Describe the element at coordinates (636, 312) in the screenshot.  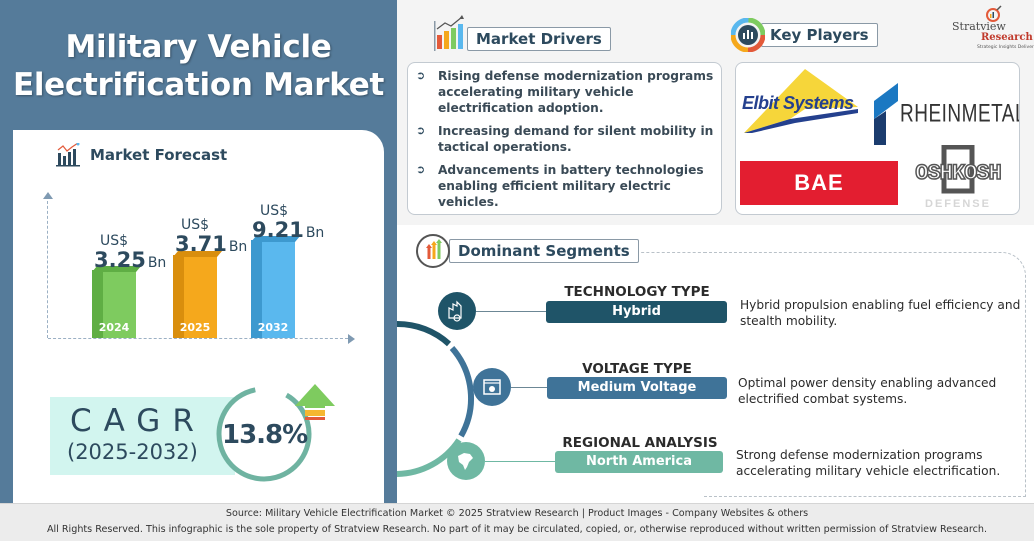
I see `segment-value: Hybrid` at that location.